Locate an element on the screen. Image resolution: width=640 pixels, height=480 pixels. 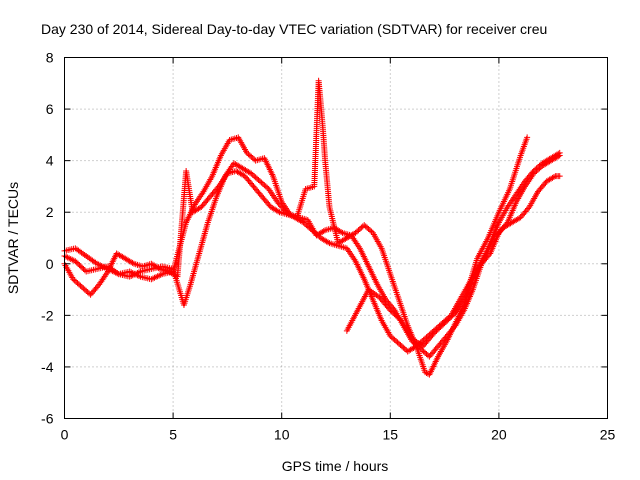
y-tick-label: -4 is located at coordinates (47, 367).